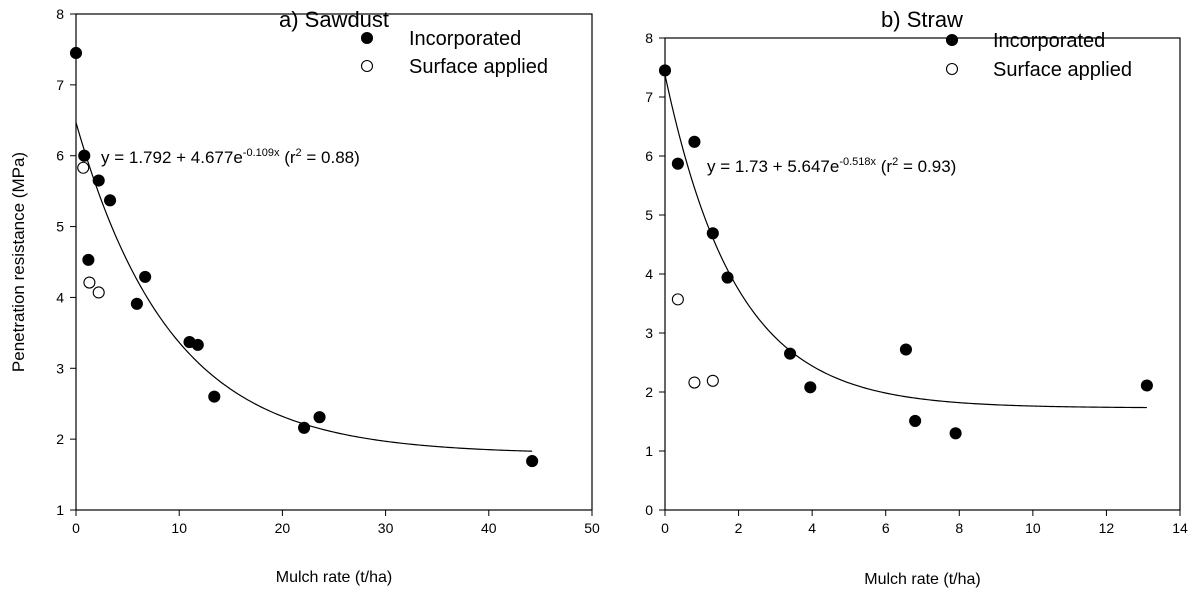 Image resolution: width=1190 pixels, height=594 pixels. Describe the element at coordinates (18, 262) in the screenshot. I see `y-axis-label: Penetration resistance (MPa)` at that location.